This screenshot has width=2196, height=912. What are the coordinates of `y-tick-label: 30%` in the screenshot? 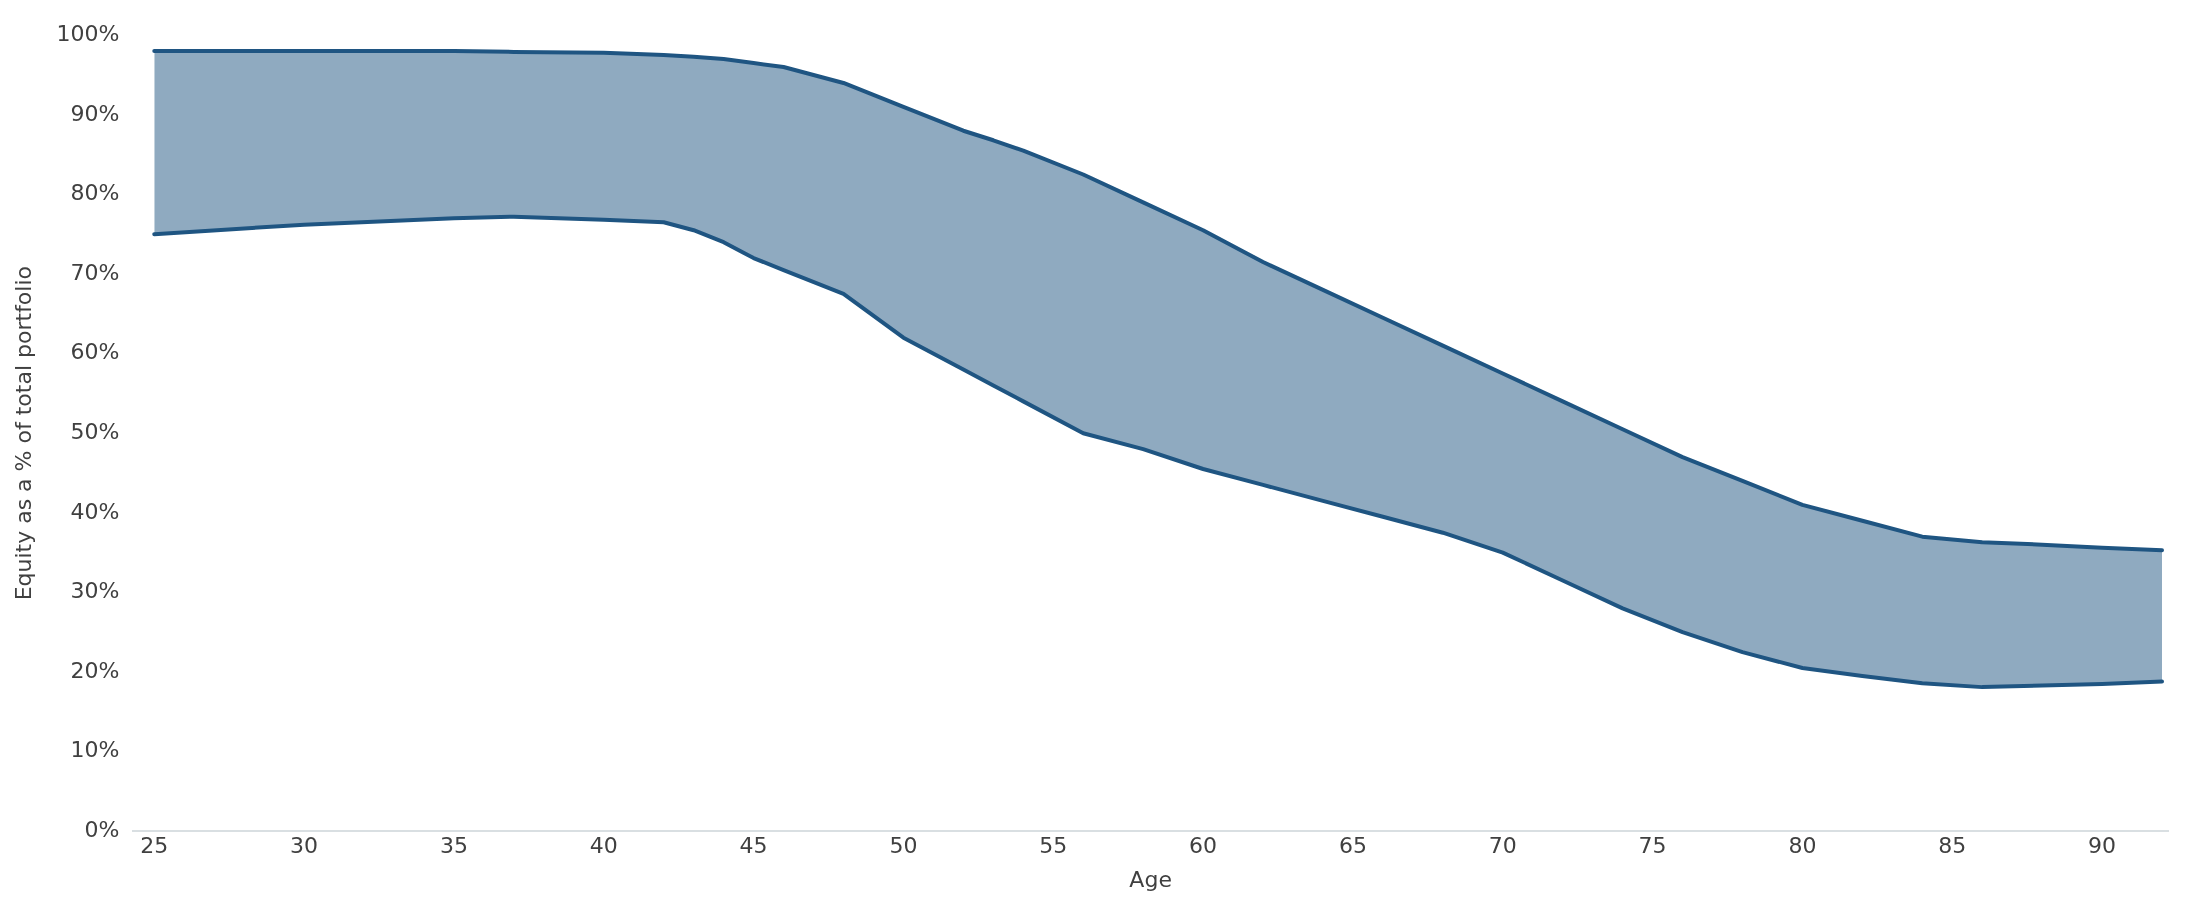 It's located at (95, 591).